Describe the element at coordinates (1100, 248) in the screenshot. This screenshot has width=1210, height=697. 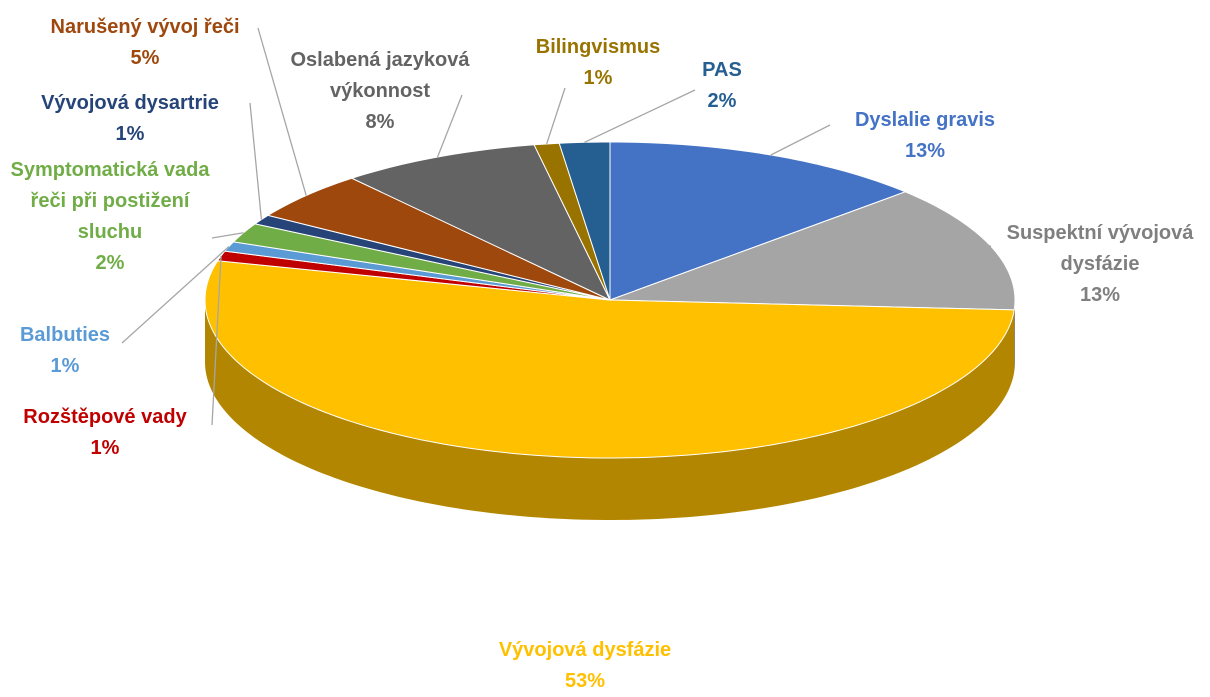
I see `category-name: Suspektní vývojová dysfázie` at that location.